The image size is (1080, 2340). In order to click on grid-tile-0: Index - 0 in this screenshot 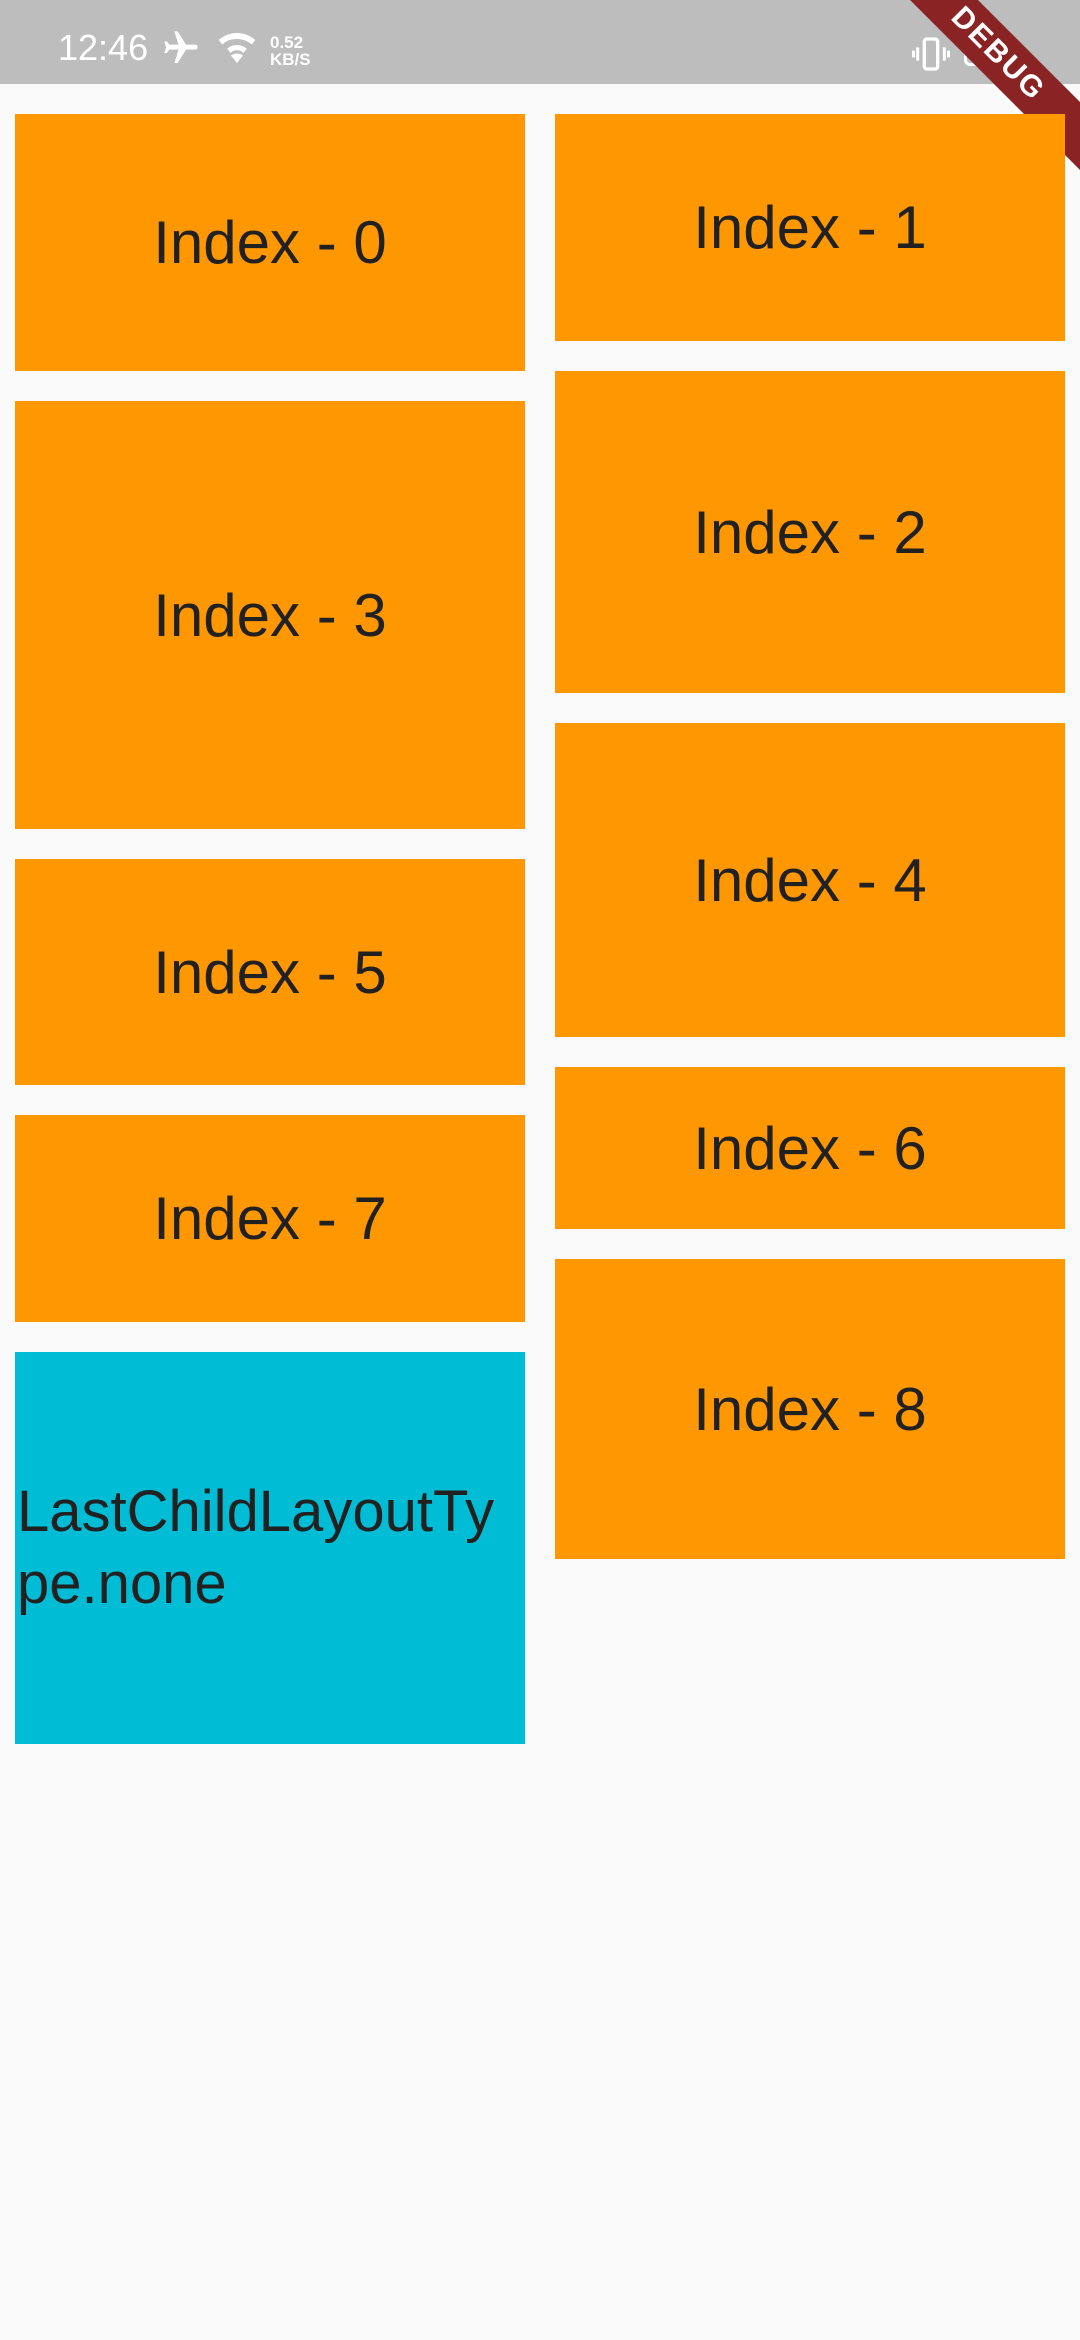, I will do `click(270, 242)`.